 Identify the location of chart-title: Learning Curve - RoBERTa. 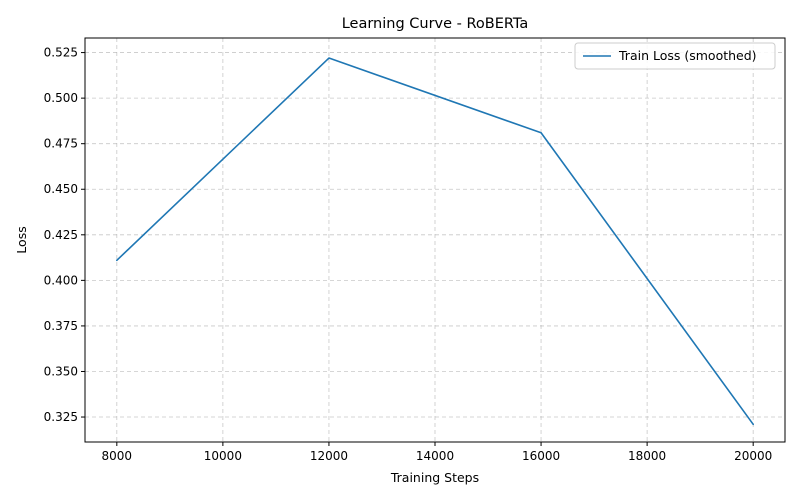
(435, 24).